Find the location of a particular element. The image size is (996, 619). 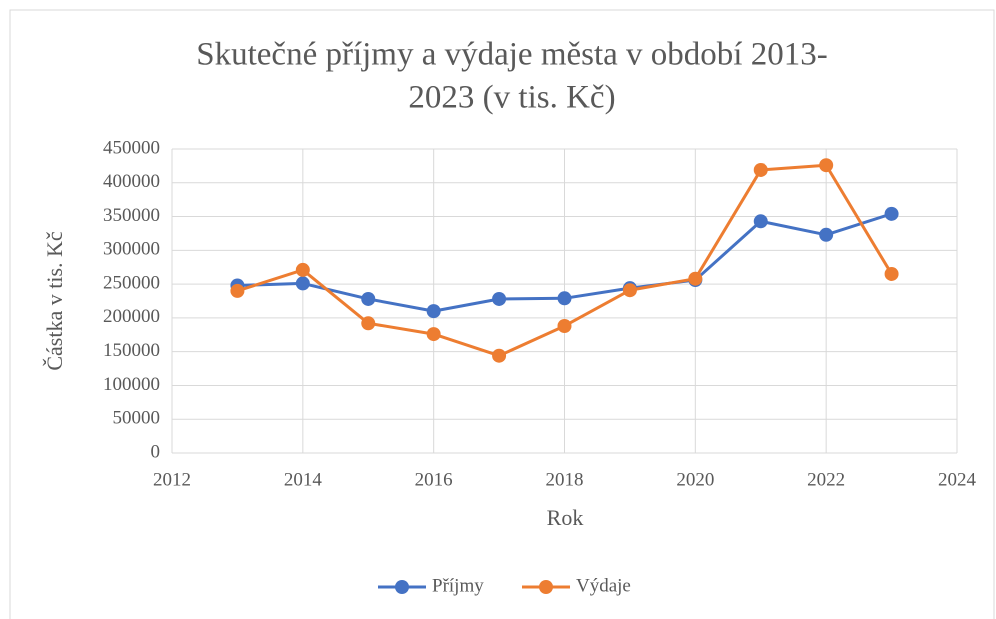

x-tick-label: 2020 is located at coordinates (695, 479).